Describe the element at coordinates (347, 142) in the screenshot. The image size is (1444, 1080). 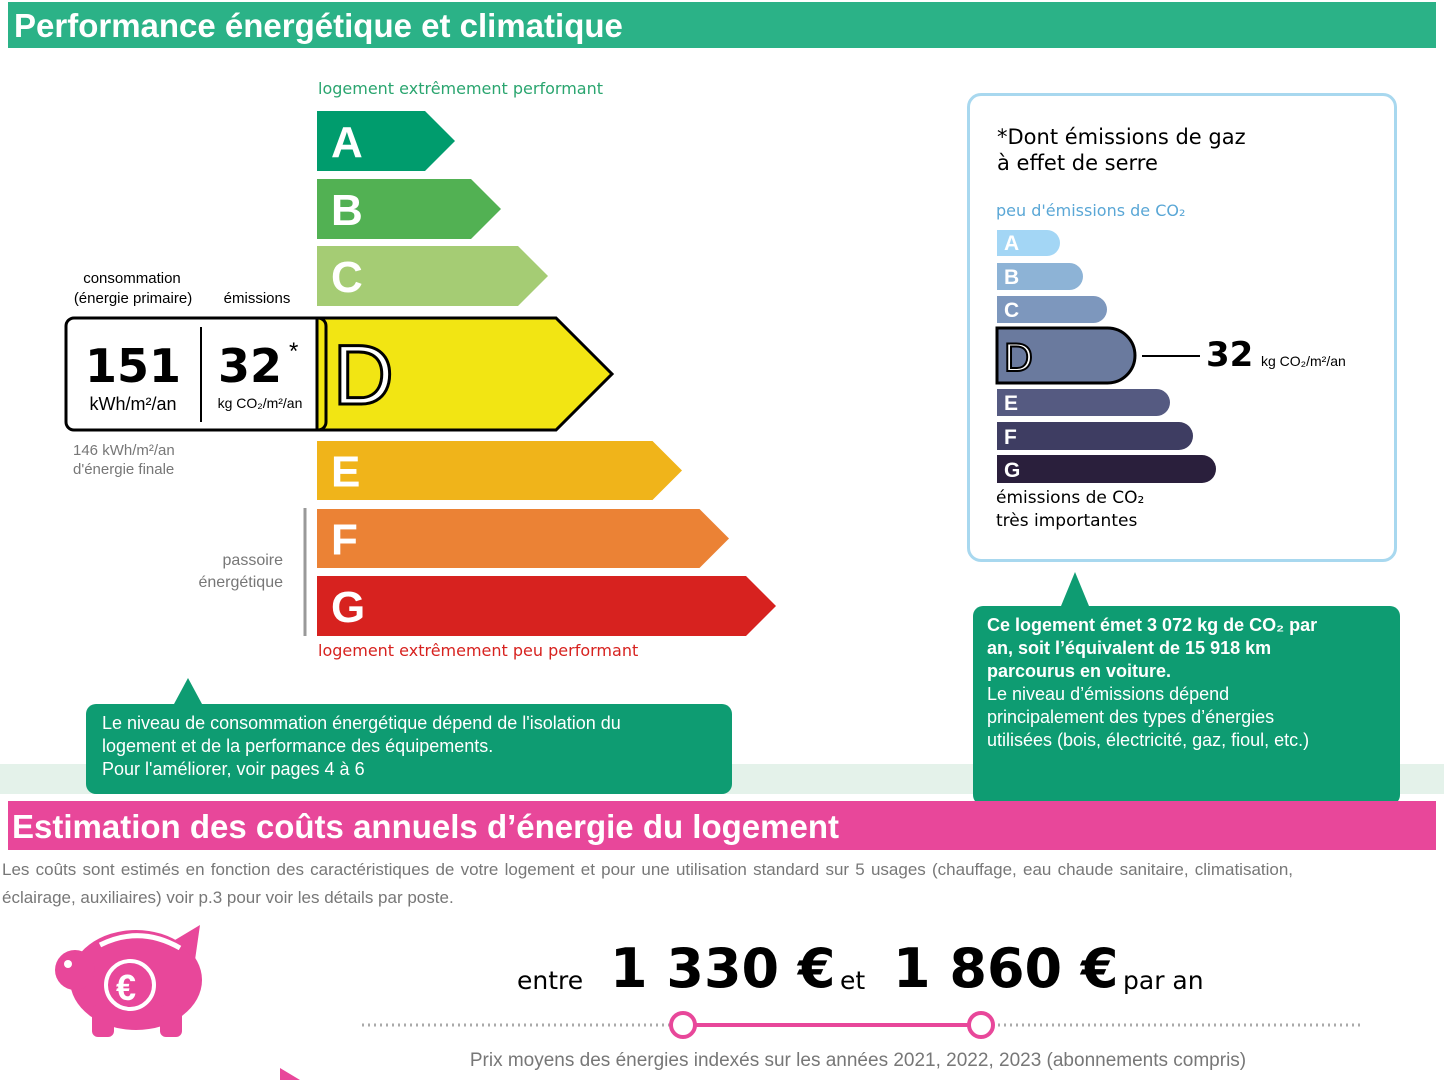
I see `energy-class-letter: A` at that location.